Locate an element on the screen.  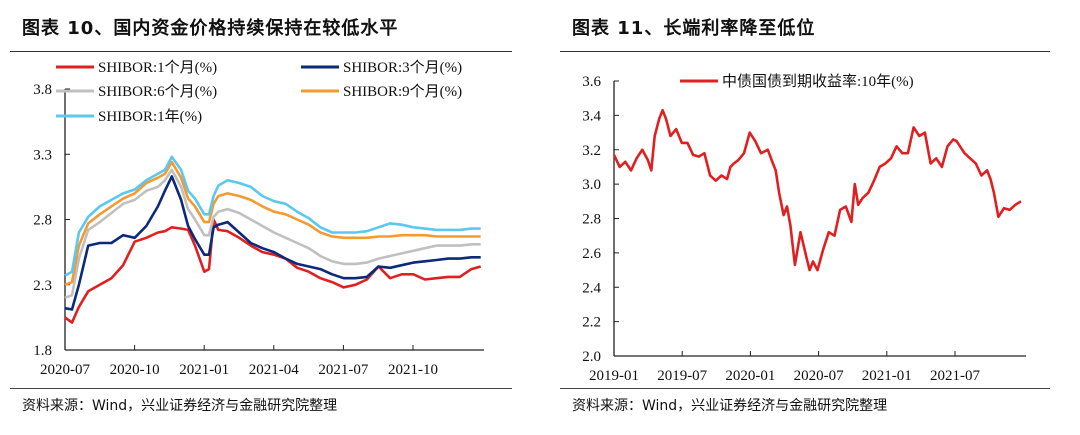
y-tick-label: 2.6 is located at coordinates (591, 254).